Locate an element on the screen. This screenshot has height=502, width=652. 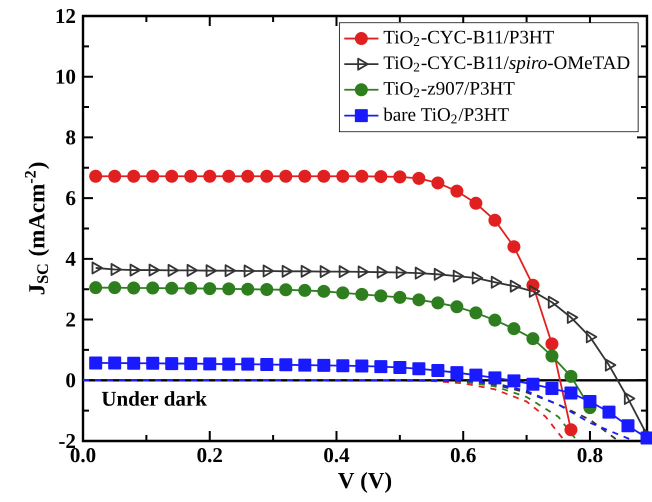
legend-label: bare TiO$_{2}$/P3HT is located at coordinates (446, 116).